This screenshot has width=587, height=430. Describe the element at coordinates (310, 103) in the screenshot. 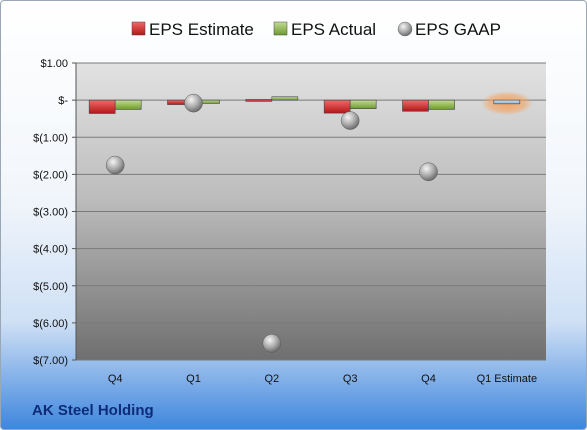

I see `bars` at that location.